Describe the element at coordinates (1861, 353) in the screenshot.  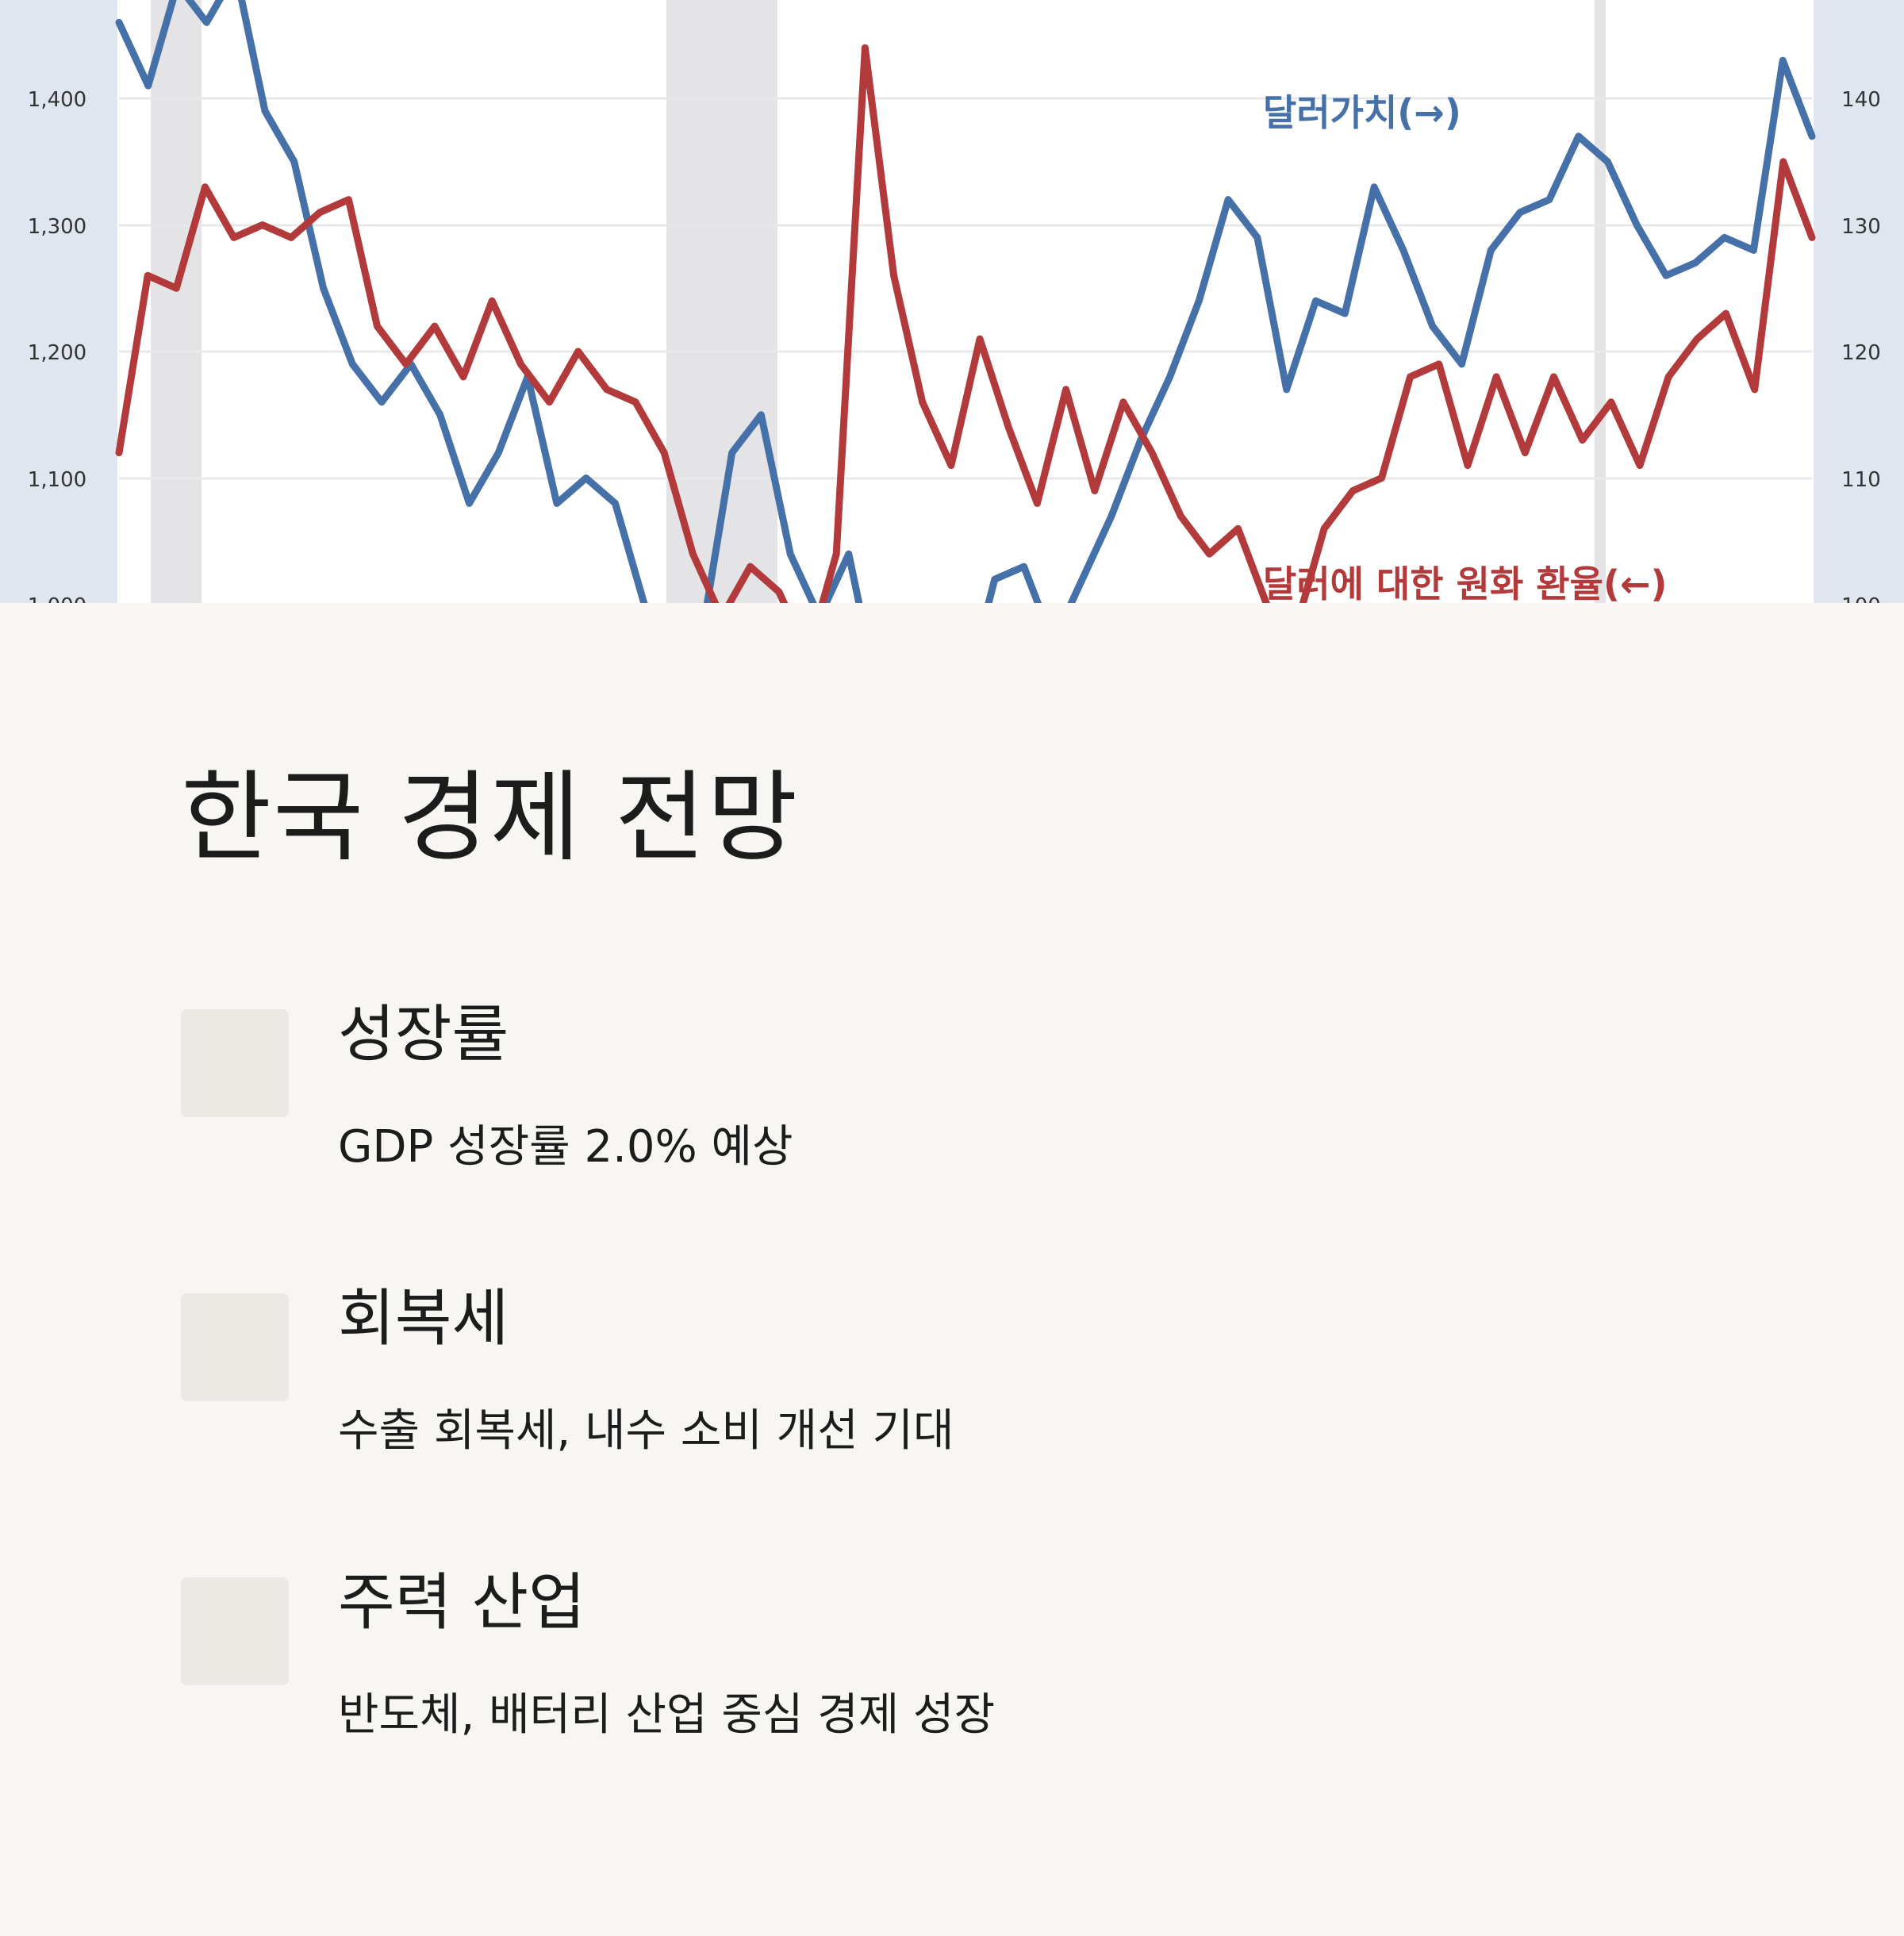
I see `right-axis-tick-label: 120` at that location.